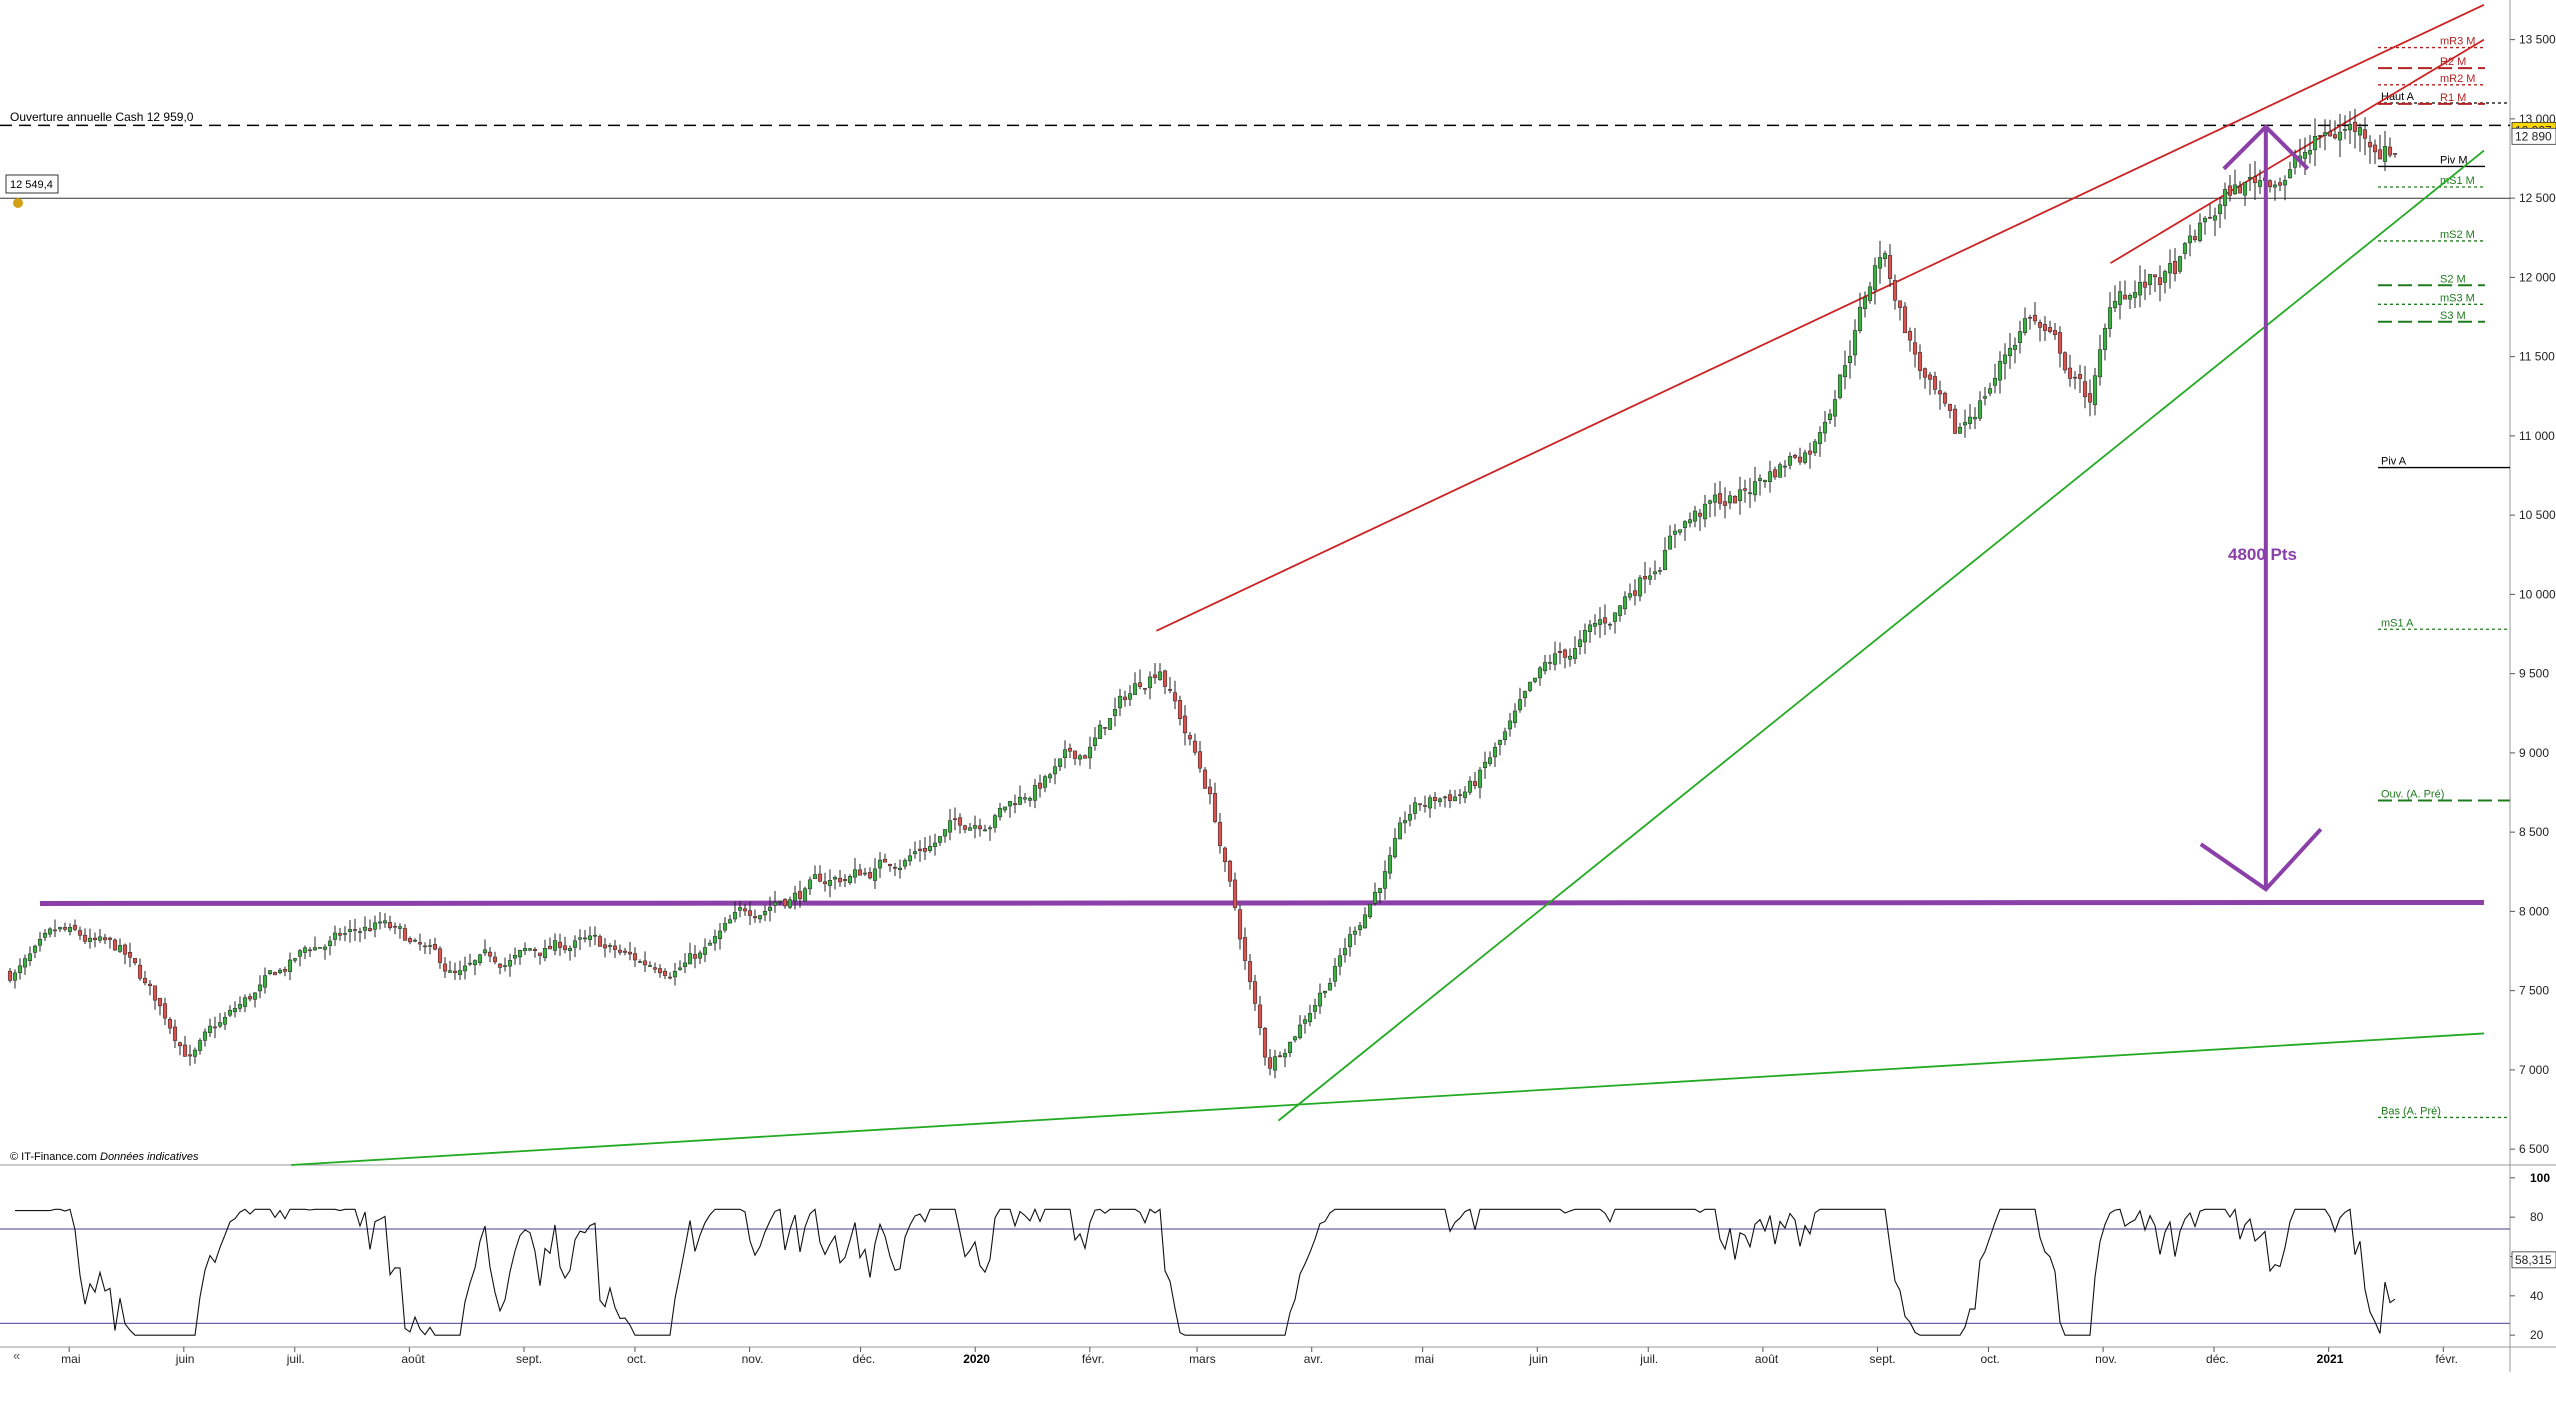 The image size is (2556, 1413). What do you see at coordinates (2457, 42) in the screenshot?
I see `pivot-label: mR3 M` at bounding box center [2457, 42].